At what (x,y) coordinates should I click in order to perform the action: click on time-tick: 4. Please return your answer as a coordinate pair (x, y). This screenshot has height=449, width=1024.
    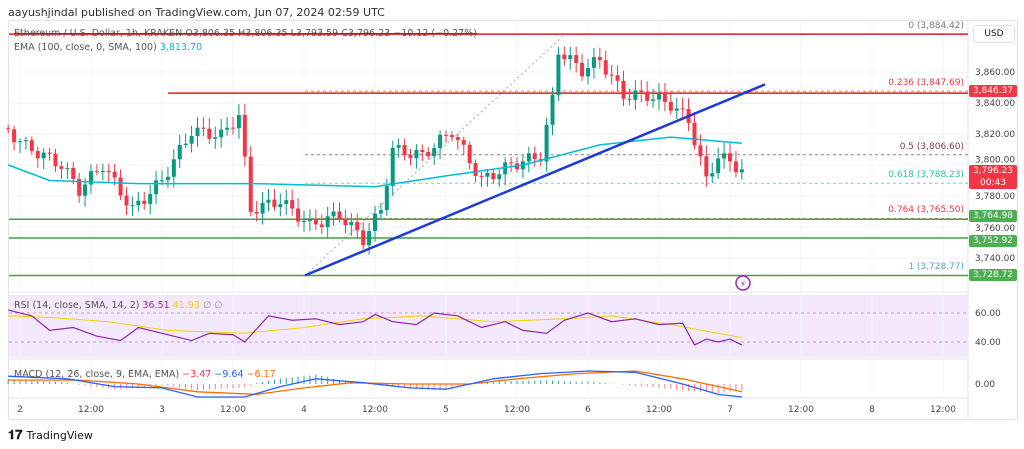
    Looking at the image, I should click on (304, 410).